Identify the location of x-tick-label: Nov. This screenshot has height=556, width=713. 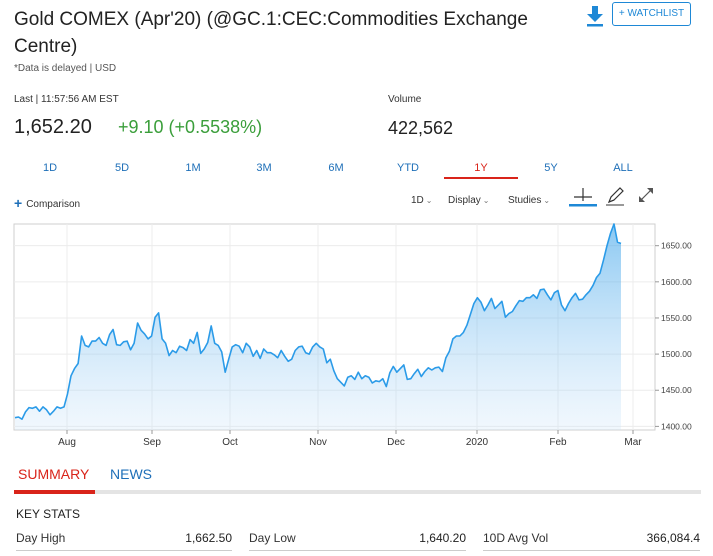
(318, 442).